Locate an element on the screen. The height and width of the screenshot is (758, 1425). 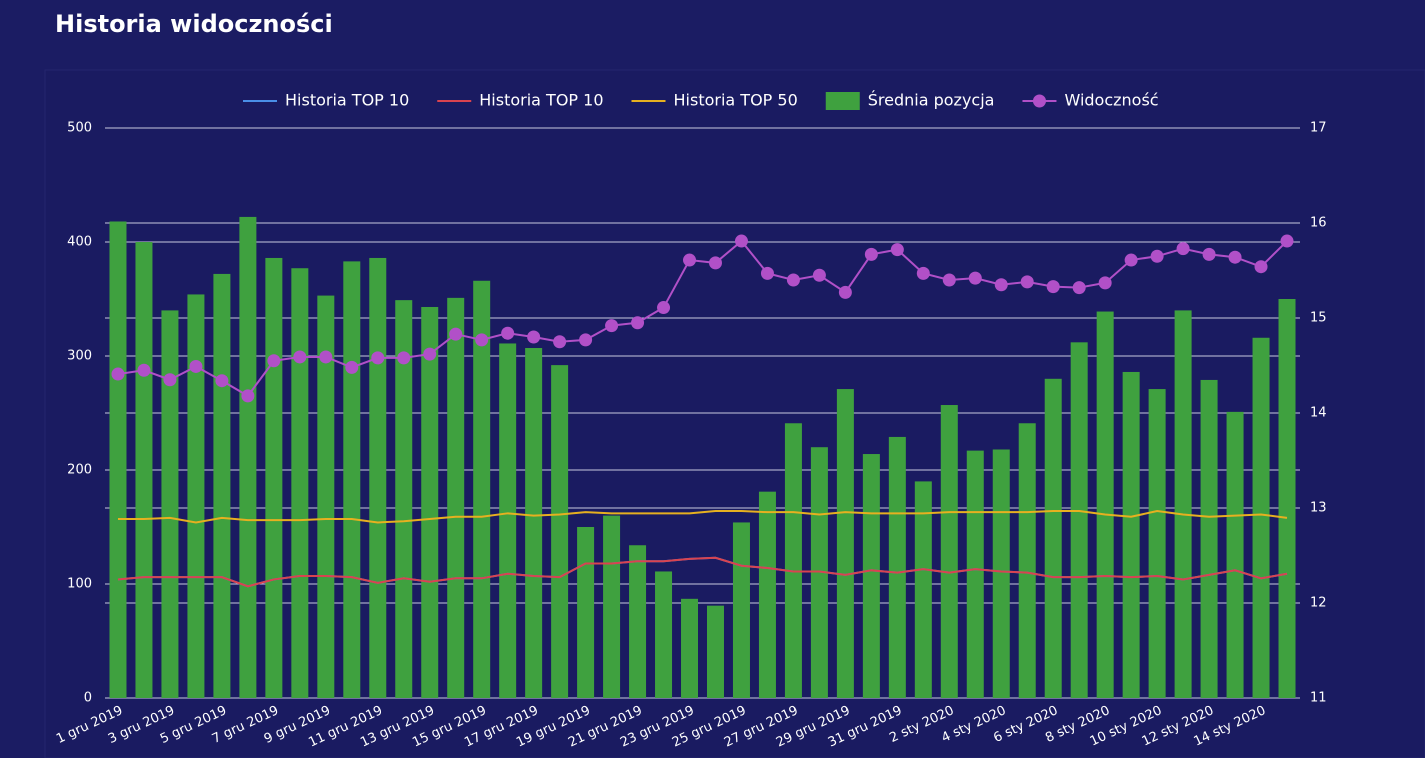
legend-label: Historia TOP 50 is located at coordinates (736, 100).